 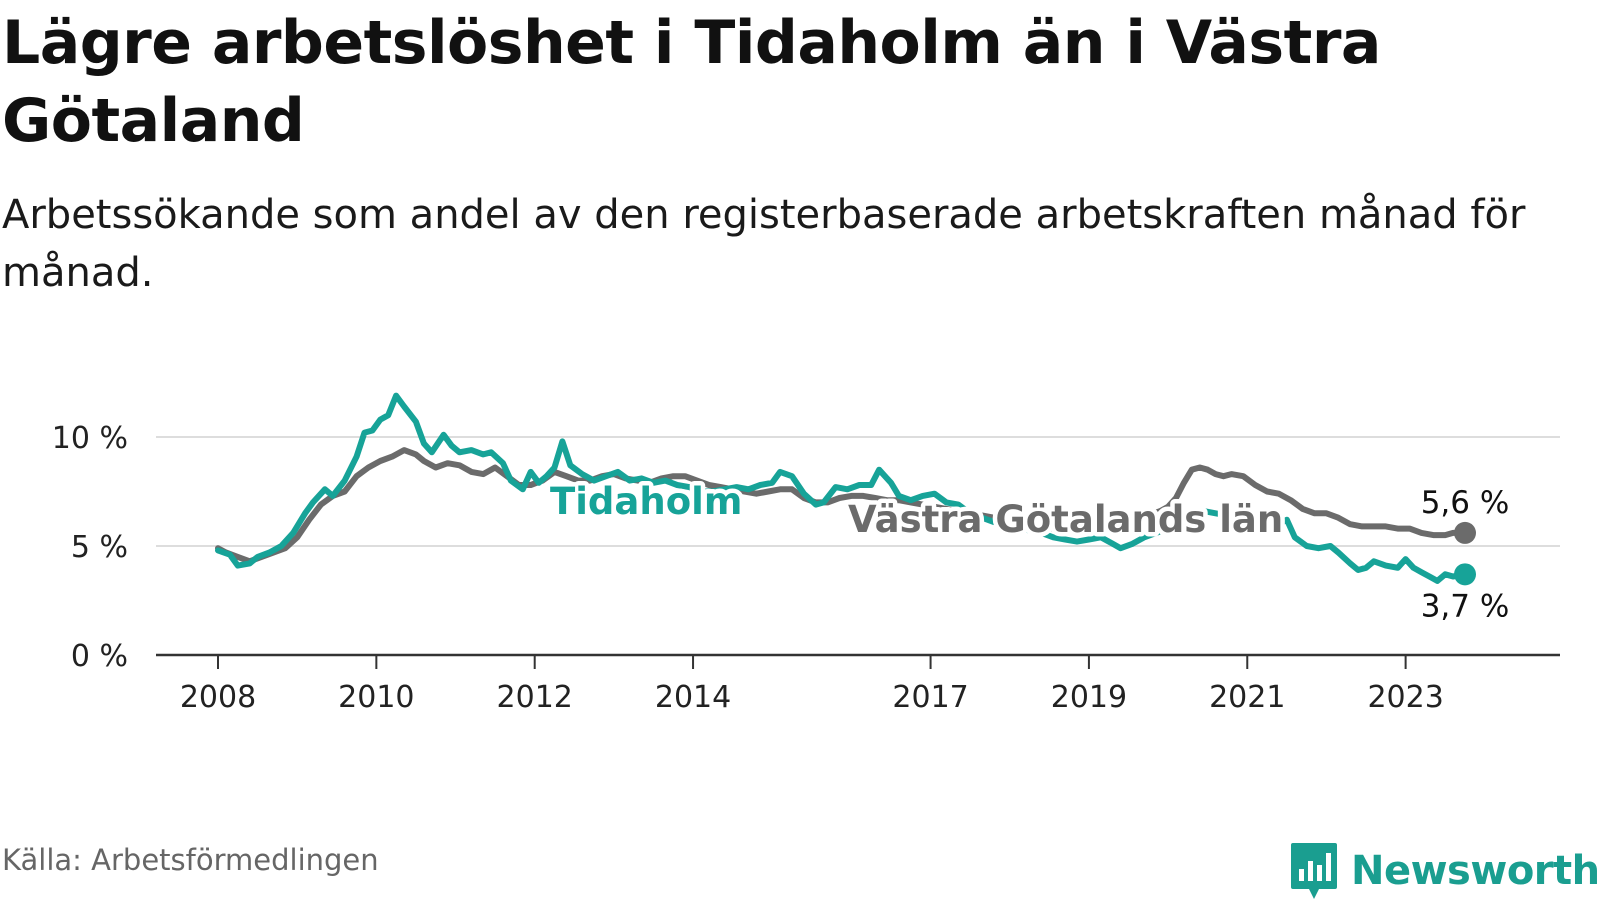 What do you see at coordinates (99, 547) in the screenshot?
I see `y-tick-label: 5 %` at bounding box center [99, 547].